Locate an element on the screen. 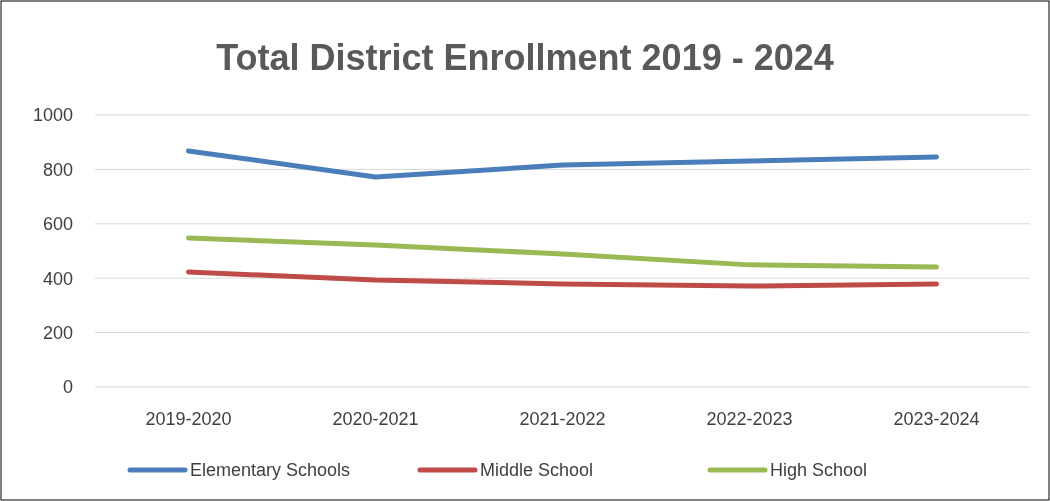 The height and width of the screenshot is (501, 1050). x-tick-label: 2023-2024 is located at coordinates (936, 419).